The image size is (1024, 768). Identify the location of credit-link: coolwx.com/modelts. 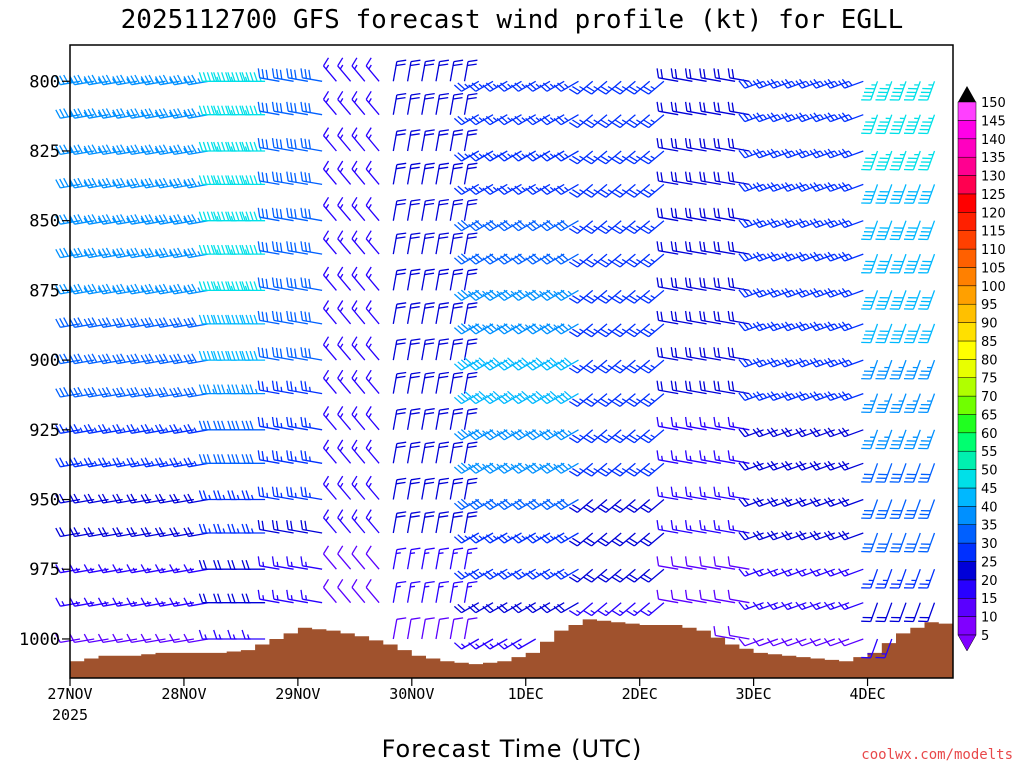
(937, 755).